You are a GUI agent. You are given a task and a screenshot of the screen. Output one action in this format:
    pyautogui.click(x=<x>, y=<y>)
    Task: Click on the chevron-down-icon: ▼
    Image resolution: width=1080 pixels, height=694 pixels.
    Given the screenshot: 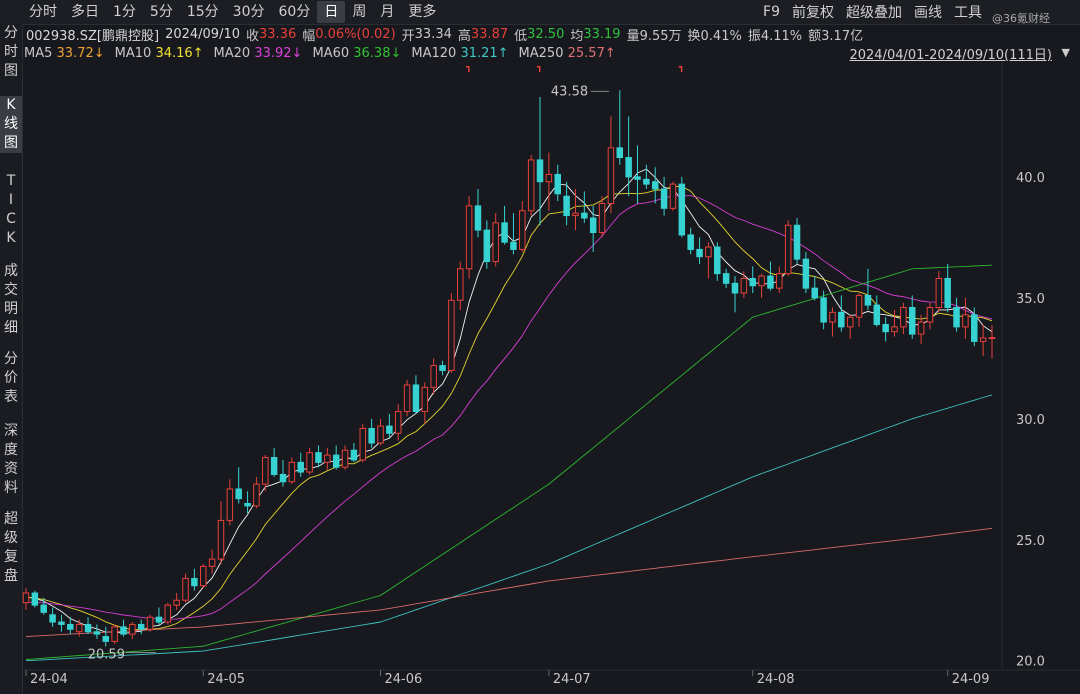 What is the action you would take?
    pyautogui.click(x=1065, y=52)
    